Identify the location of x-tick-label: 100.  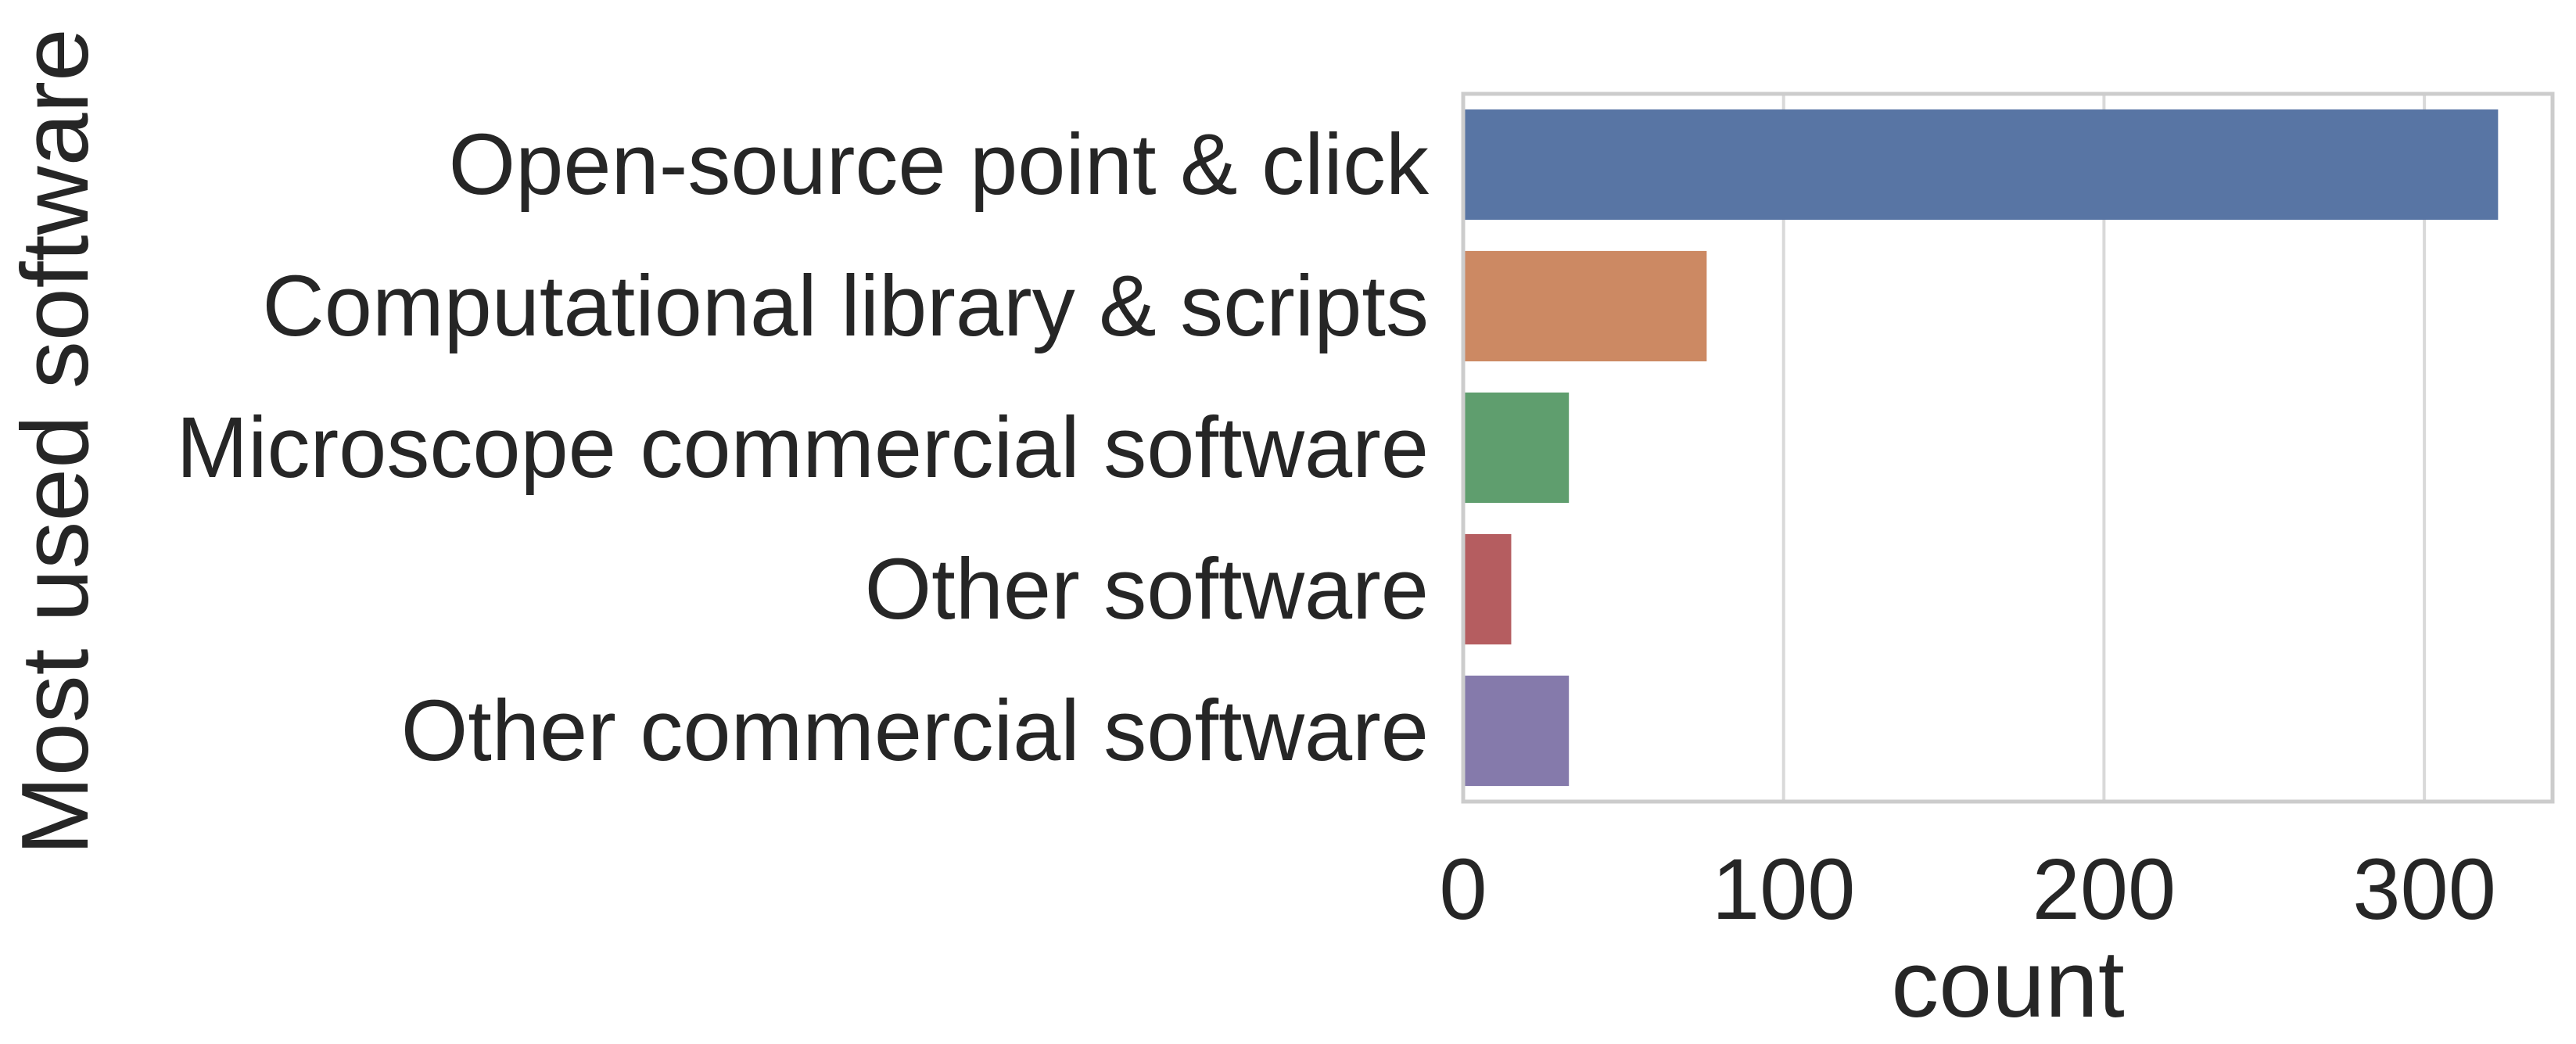
(1784, 889).